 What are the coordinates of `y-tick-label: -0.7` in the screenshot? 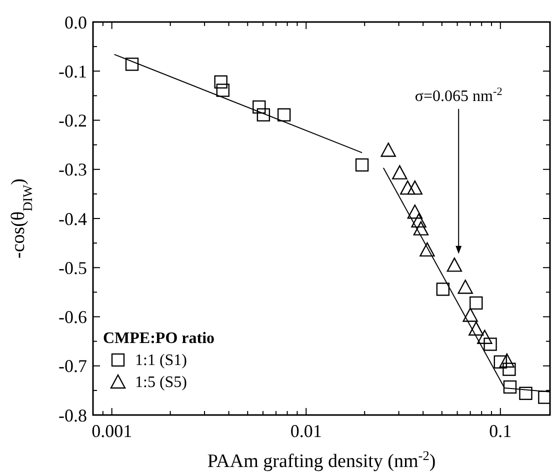 It's located at (72, 366).